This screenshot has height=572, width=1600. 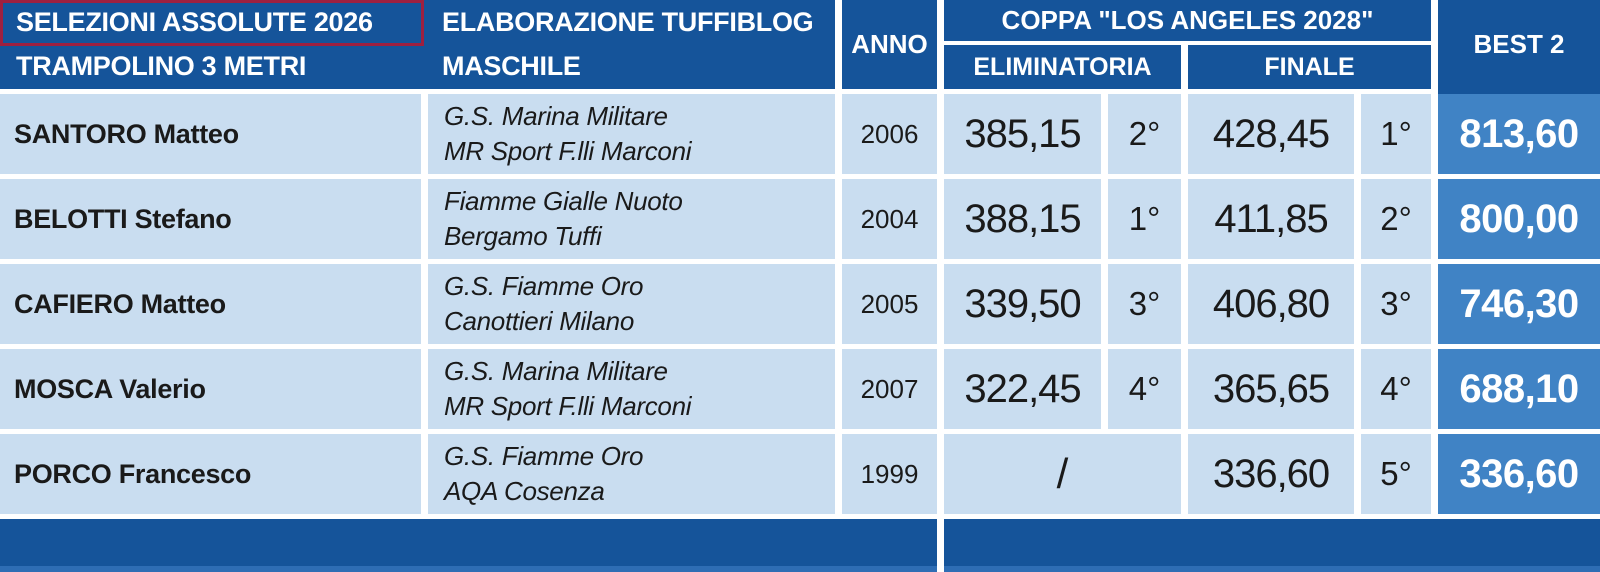 I want to click on birth-year: 2004, so click(x=889, y=219).